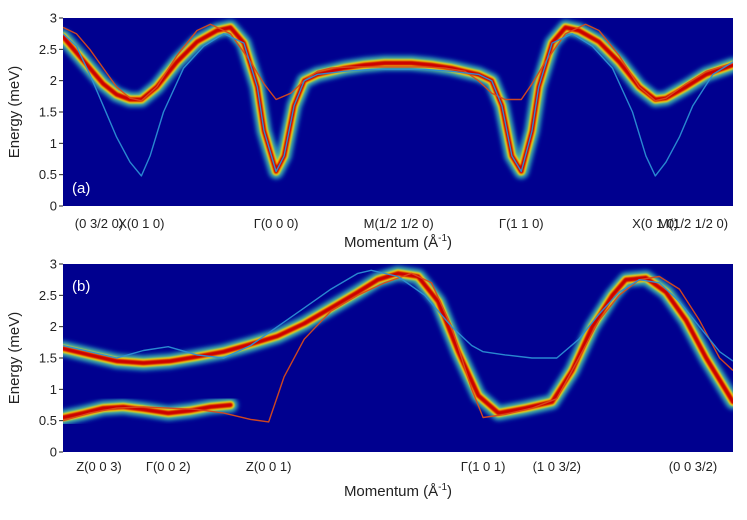 This screenshot has width=747, height=520. Describe the element at coordinates (53, 389) in the screenshot. I see `panel-b-y-tick-label: 1` at that location.